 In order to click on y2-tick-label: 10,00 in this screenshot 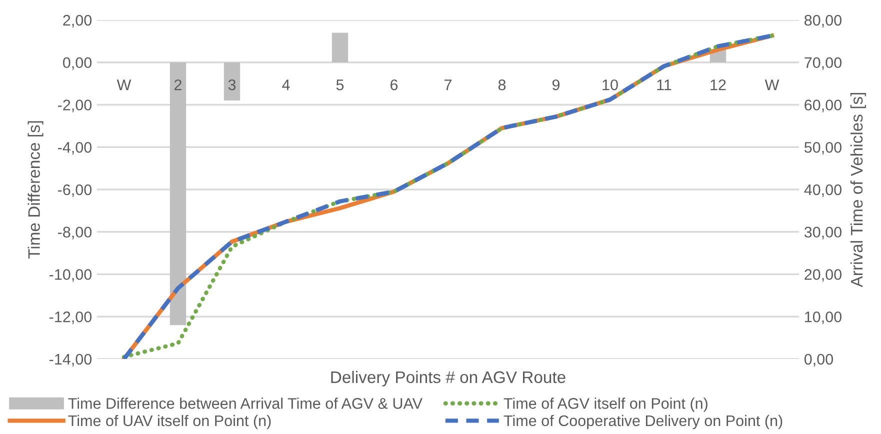, I will do `click(823, 317)`.